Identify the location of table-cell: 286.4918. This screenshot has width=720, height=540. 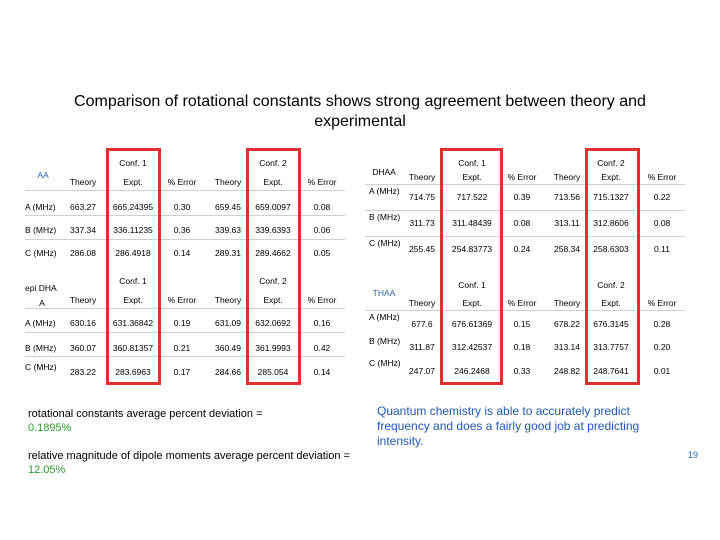
(133, 253).